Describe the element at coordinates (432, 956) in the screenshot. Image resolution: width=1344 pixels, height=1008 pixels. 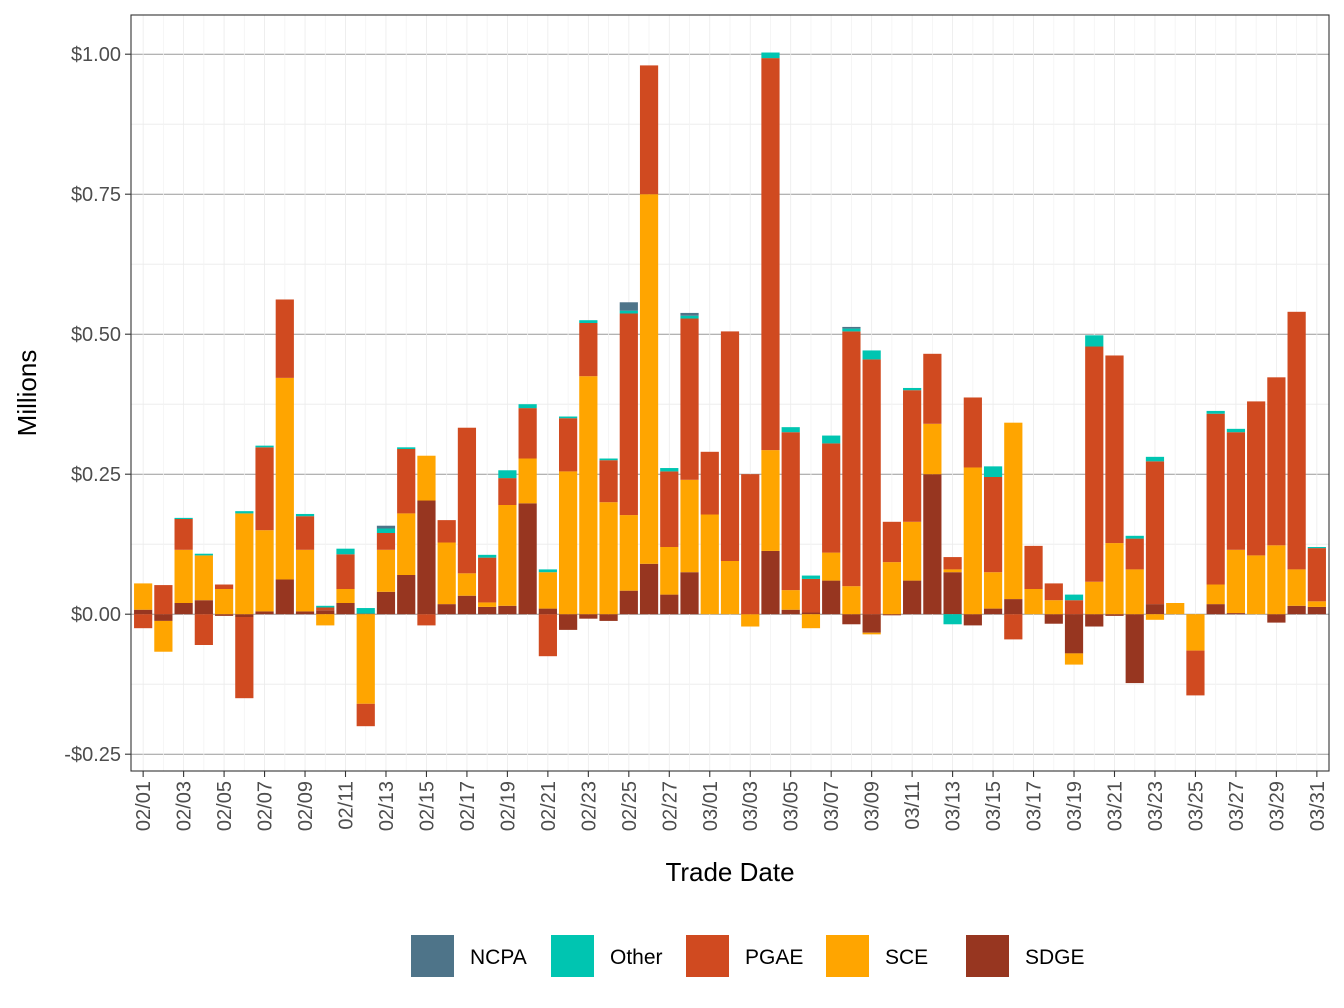
I see `legend-key-ncpa` at that location.